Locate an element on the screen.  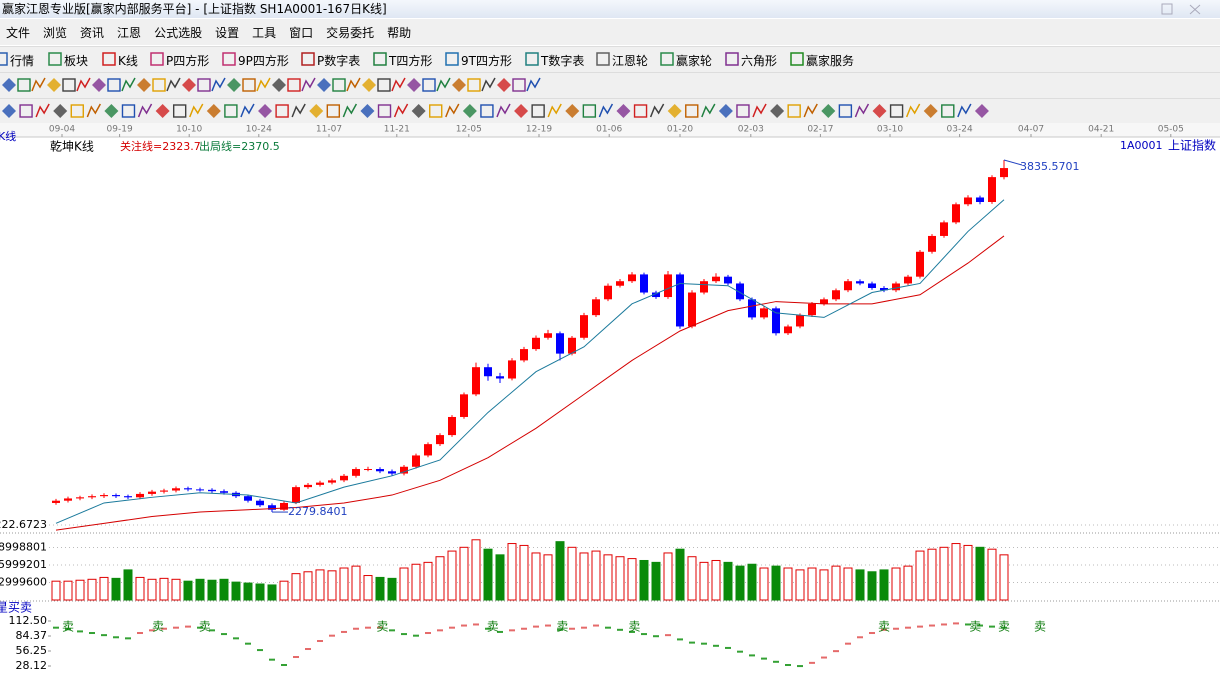
toolbar-button: T四方形 is located at coordinates (411, 61).